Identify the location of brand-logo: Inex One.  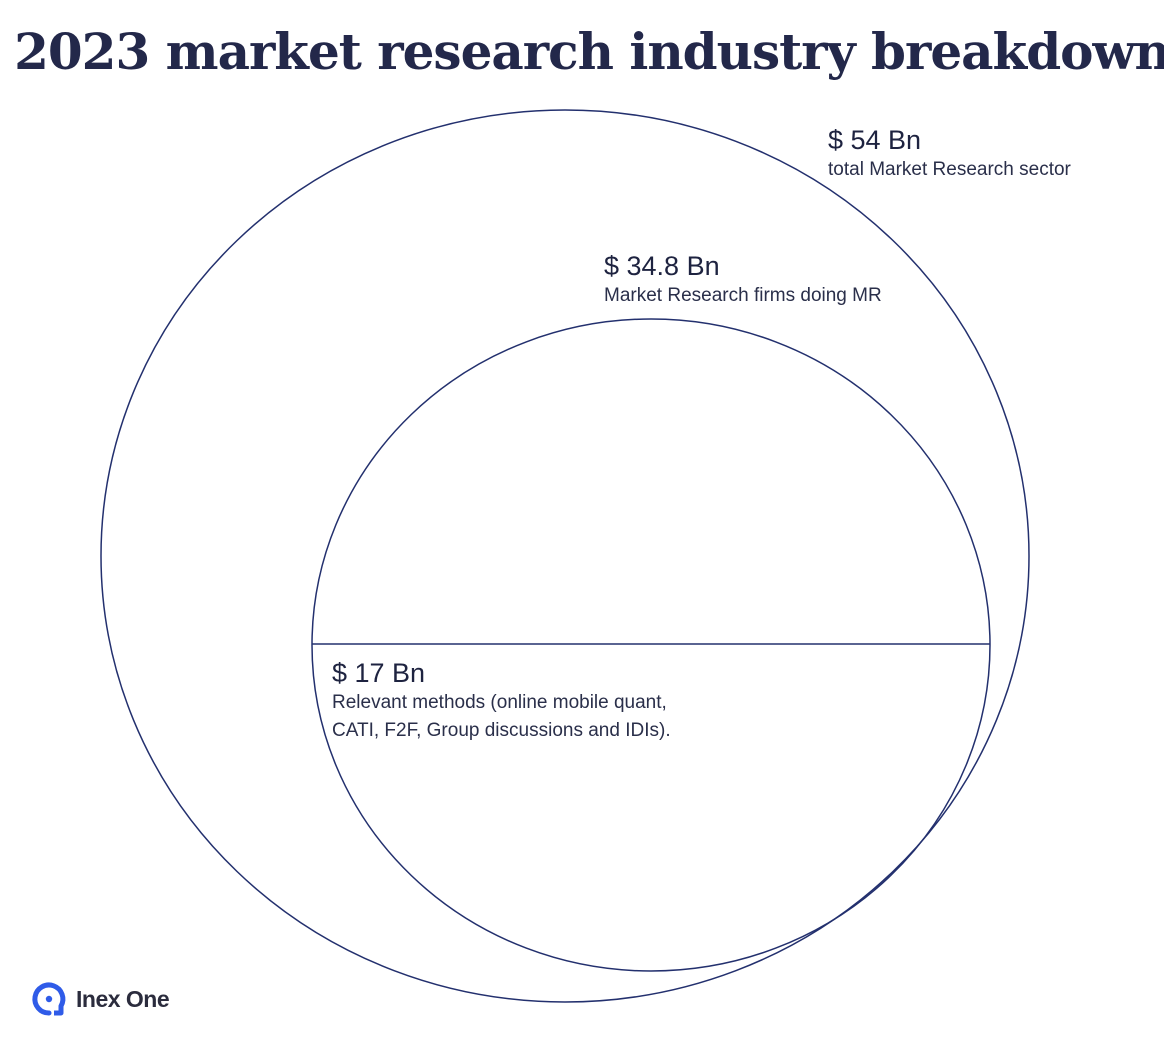
(100, 999).